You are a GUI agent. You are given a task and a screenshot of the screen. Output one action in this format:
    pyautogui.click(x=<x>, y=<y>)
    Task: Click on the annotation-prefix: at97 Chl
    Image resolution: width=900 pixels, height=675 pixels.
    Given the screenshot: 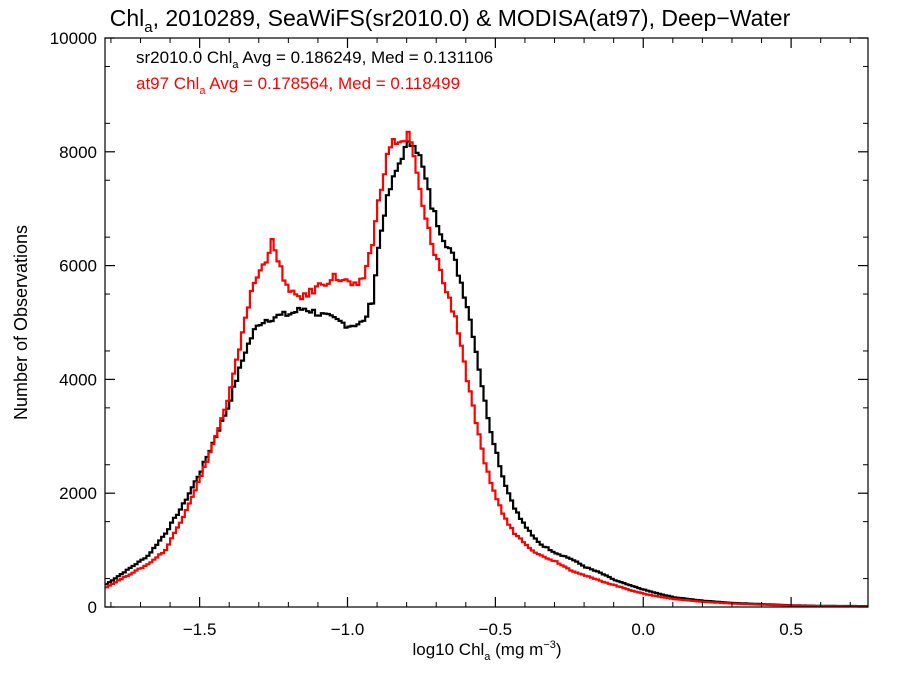 What is the action you would take?
    pyautogui.click(x=167, y=83)
    